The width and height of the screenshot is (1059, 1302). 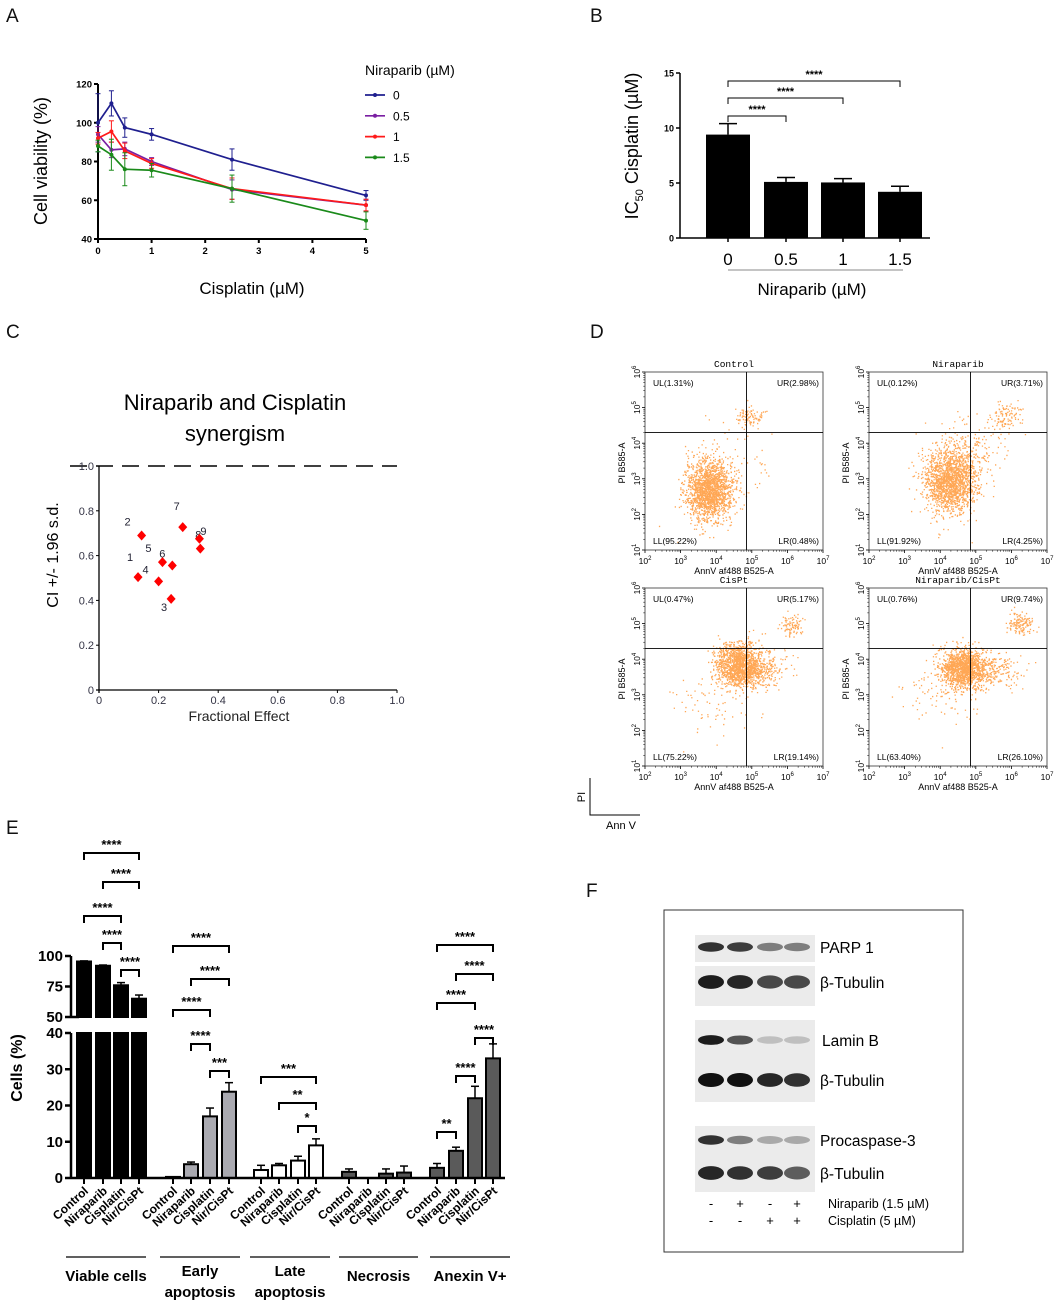 I want to click on blot-row-parp-1: PARP 1, so click(x=784, y=948).